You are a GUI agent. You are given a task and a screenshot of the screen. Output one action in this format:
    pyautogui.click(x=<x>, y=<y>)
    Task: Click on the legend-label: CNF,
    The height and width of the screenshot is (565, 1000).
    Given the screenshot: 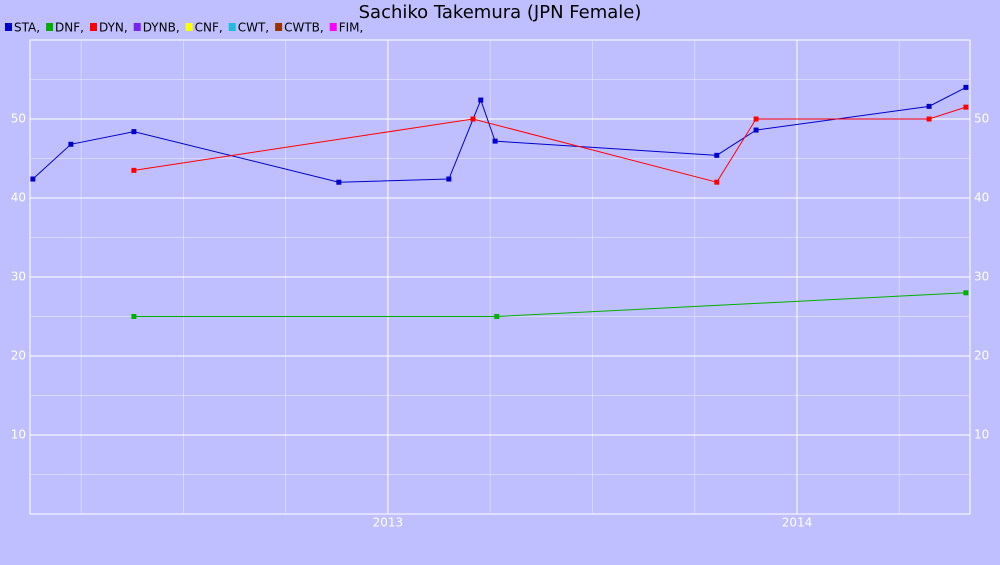 What is the action you would take?
    pyautogui.click(x=209, y=28)
    